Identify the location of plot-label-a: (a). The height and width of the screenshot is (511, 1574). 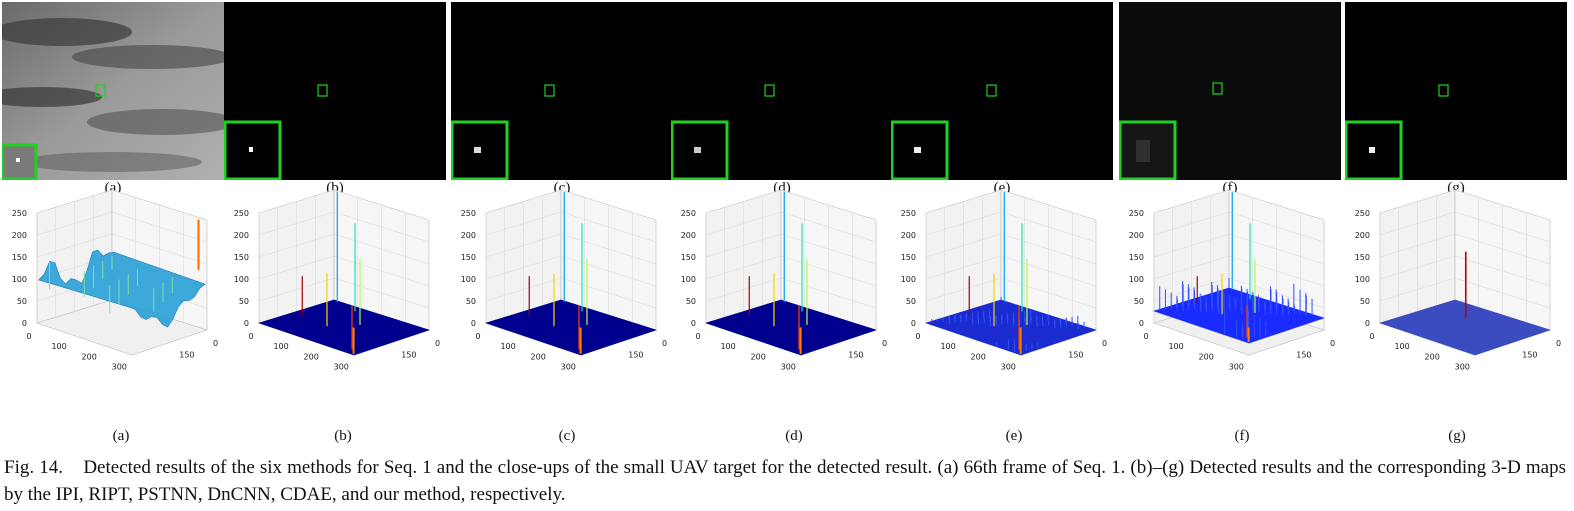
(121, 436).